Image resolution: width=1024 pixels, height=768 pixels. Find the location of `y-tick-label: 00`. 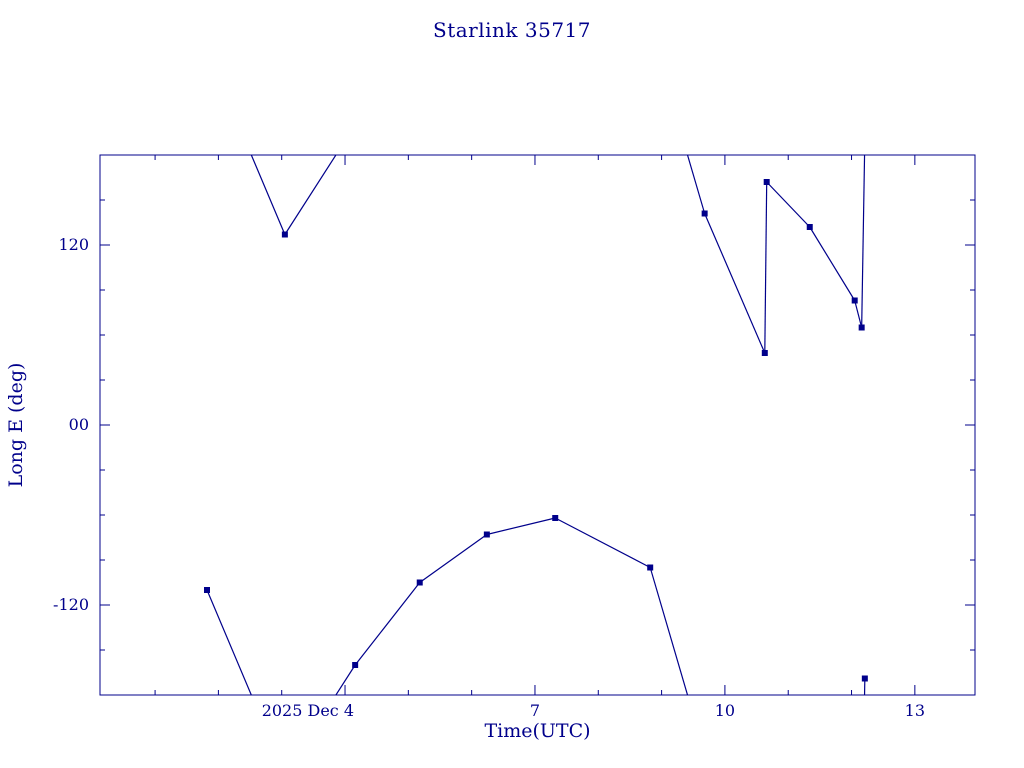

y-tick-label: 00 is located at coordinates (79, 424).